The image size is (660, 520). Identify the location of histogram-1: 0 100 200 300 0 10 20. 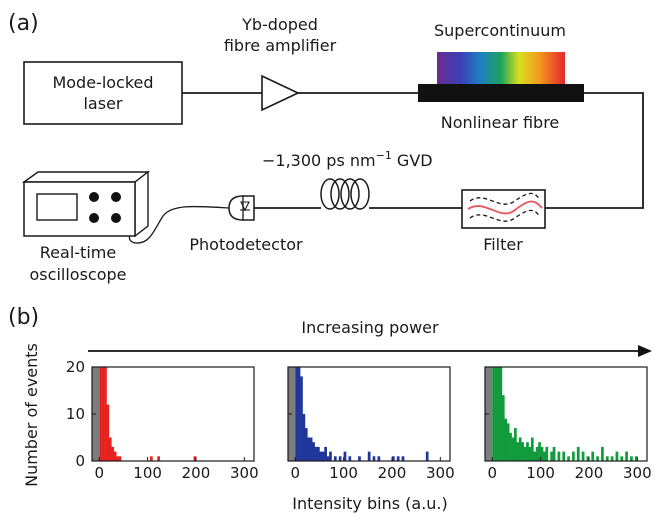
(162, 420).